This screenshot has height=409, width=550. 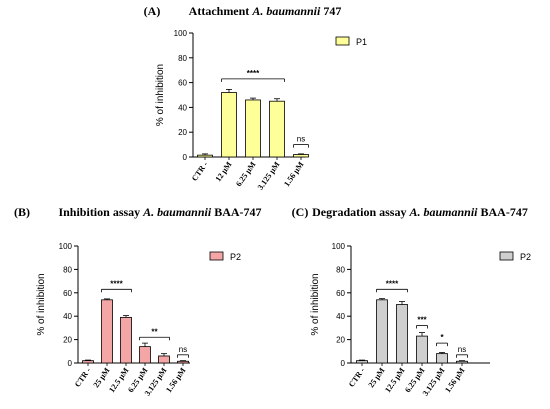 What do you see at coordinates (246, 174) in the screenshot?
I see `x-tick-label: 6.25 µM` at bounding box center [246, 174].